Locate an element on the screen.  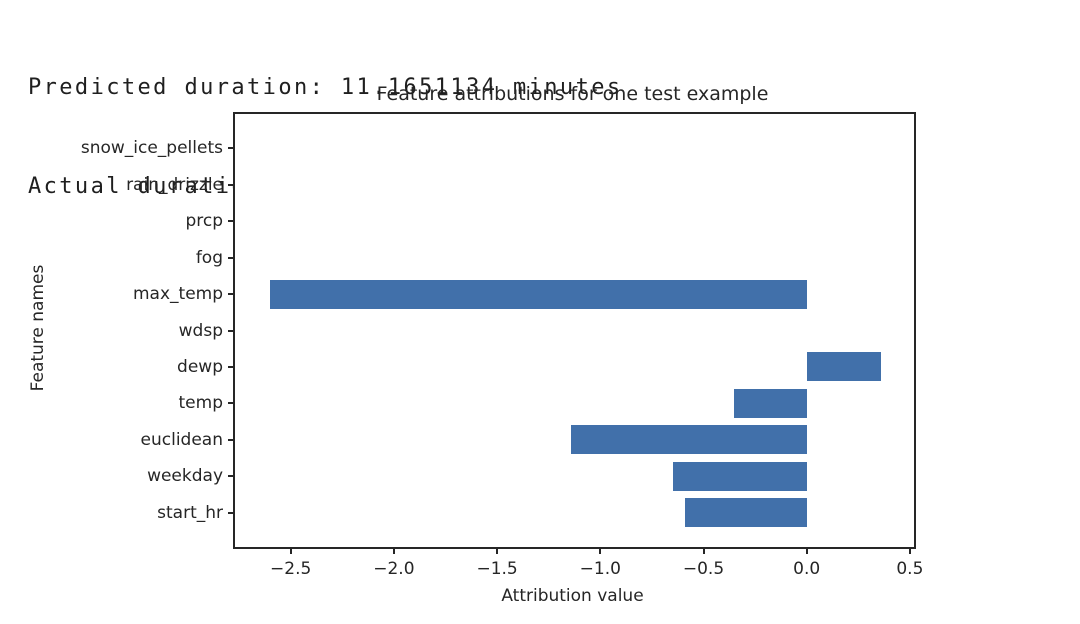
x-tick-label: −1.5 is located at coordinates (497, 569).